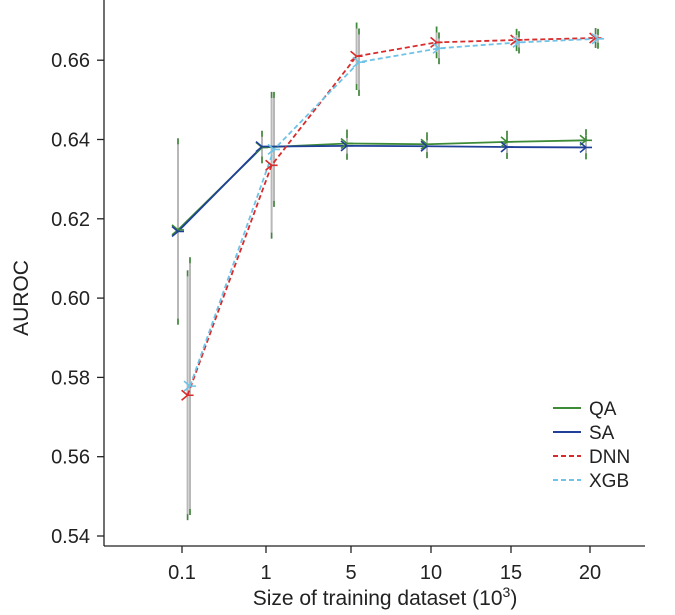 The image size is (675, 615). Describe the element at coordinates (602, 433) in the screenshot. I see `legend-label-sa: SA` at that location.